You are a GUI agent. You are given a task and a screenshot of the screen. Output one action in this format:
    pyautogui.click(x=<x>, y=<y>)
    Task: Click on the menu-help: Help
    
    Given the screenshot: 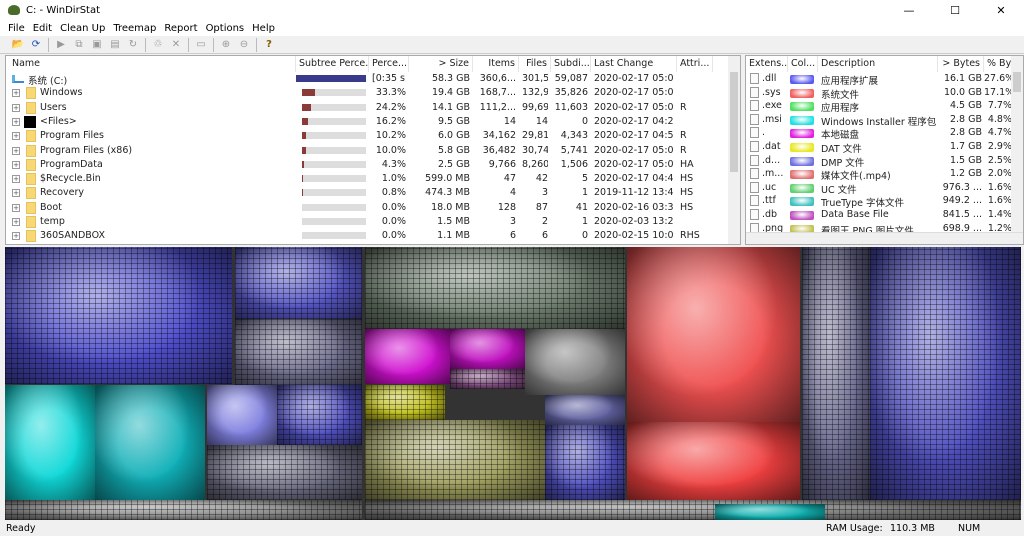 What is the action you would take?
    pyautogui.click(x=263, y=28)
    